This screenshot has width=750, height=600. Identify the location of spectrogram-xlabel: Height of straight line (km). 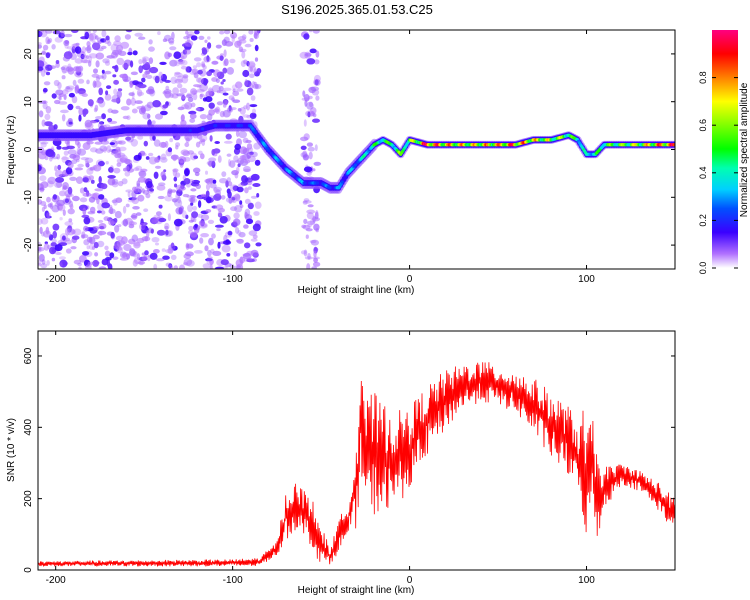
(356, 290).